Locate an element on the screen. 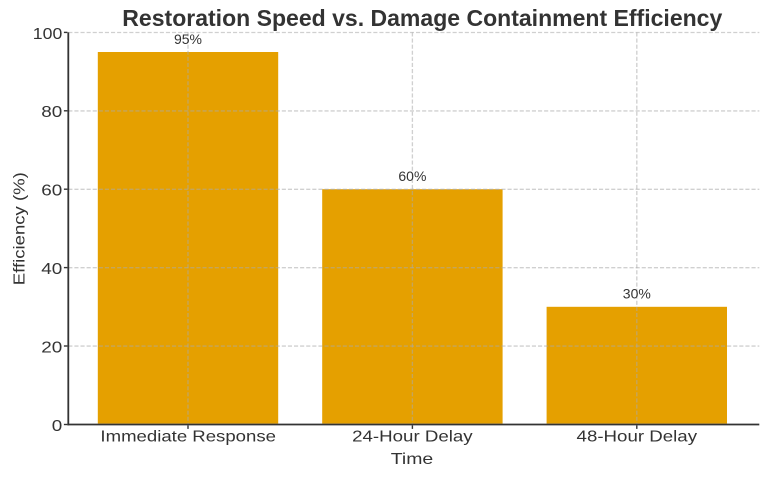 This screenshot has width=768, height=483. svg-text: 48-Hour Delay is located at coordinates (637, 437).